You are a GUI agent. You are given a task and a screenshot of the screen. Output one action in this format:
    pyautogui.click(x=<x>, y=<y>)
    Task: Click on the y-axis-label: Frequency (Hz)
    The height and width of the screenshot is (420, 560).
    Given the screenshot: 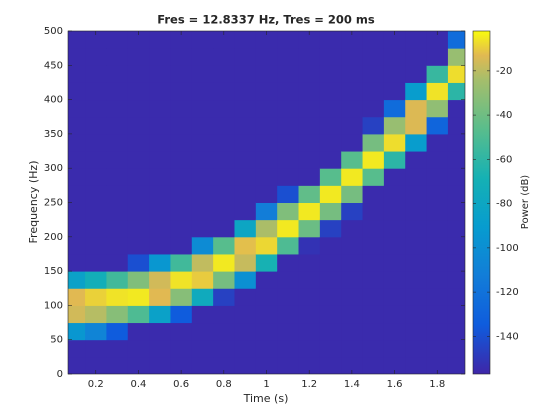 What is the action you would take?
    pyautogui.click(x=33, y=202)
    